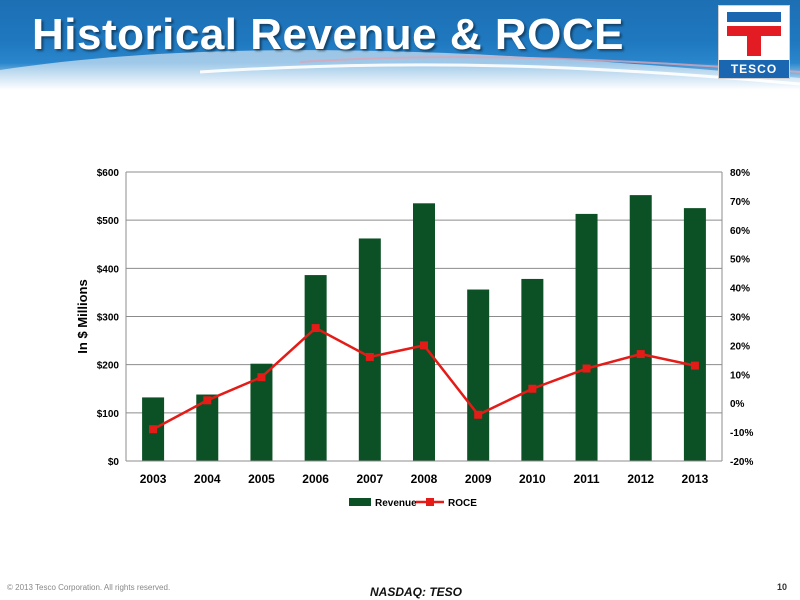  I want to click on x-tick-label: 2006, so click(315, 479).